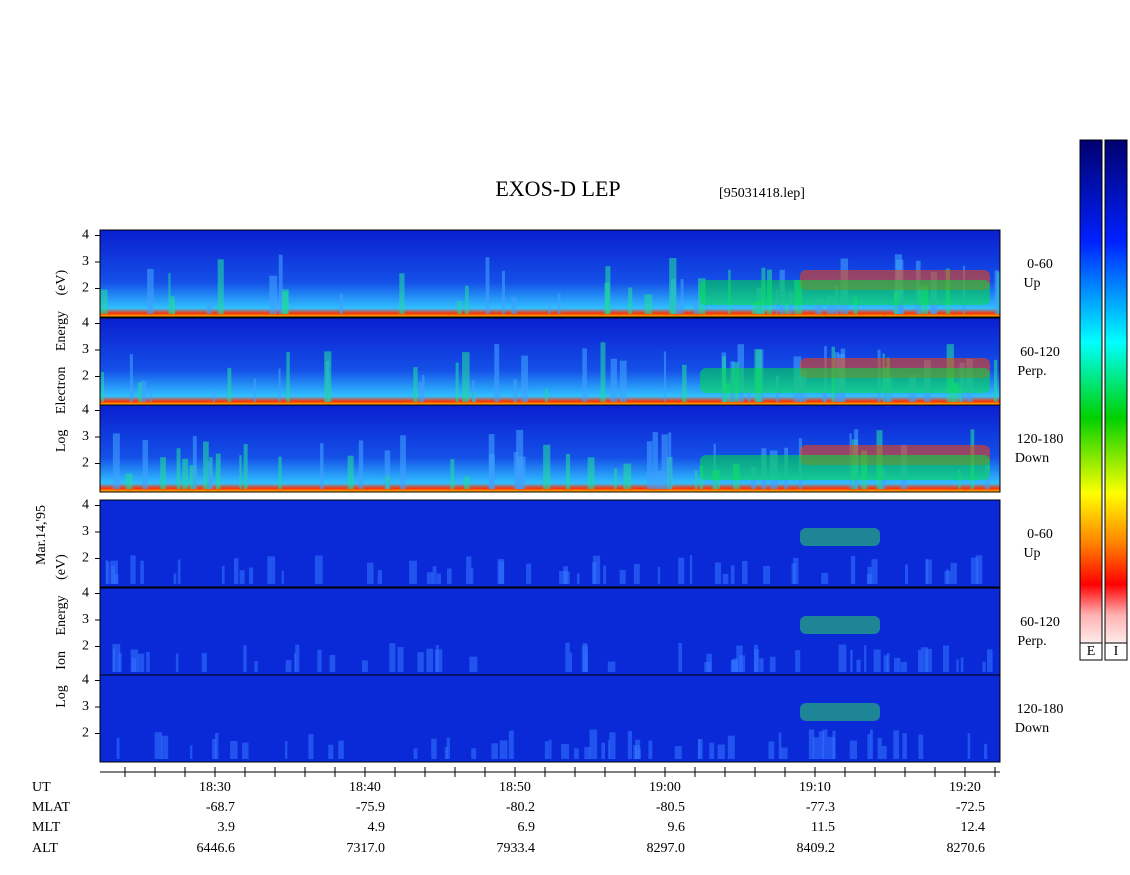 This screenshot has height=875, width=1130. Describe the element at coordinates (61, 631) in the screenshot. I see `axis-label: Log Ion Energy (eV)` at that location.